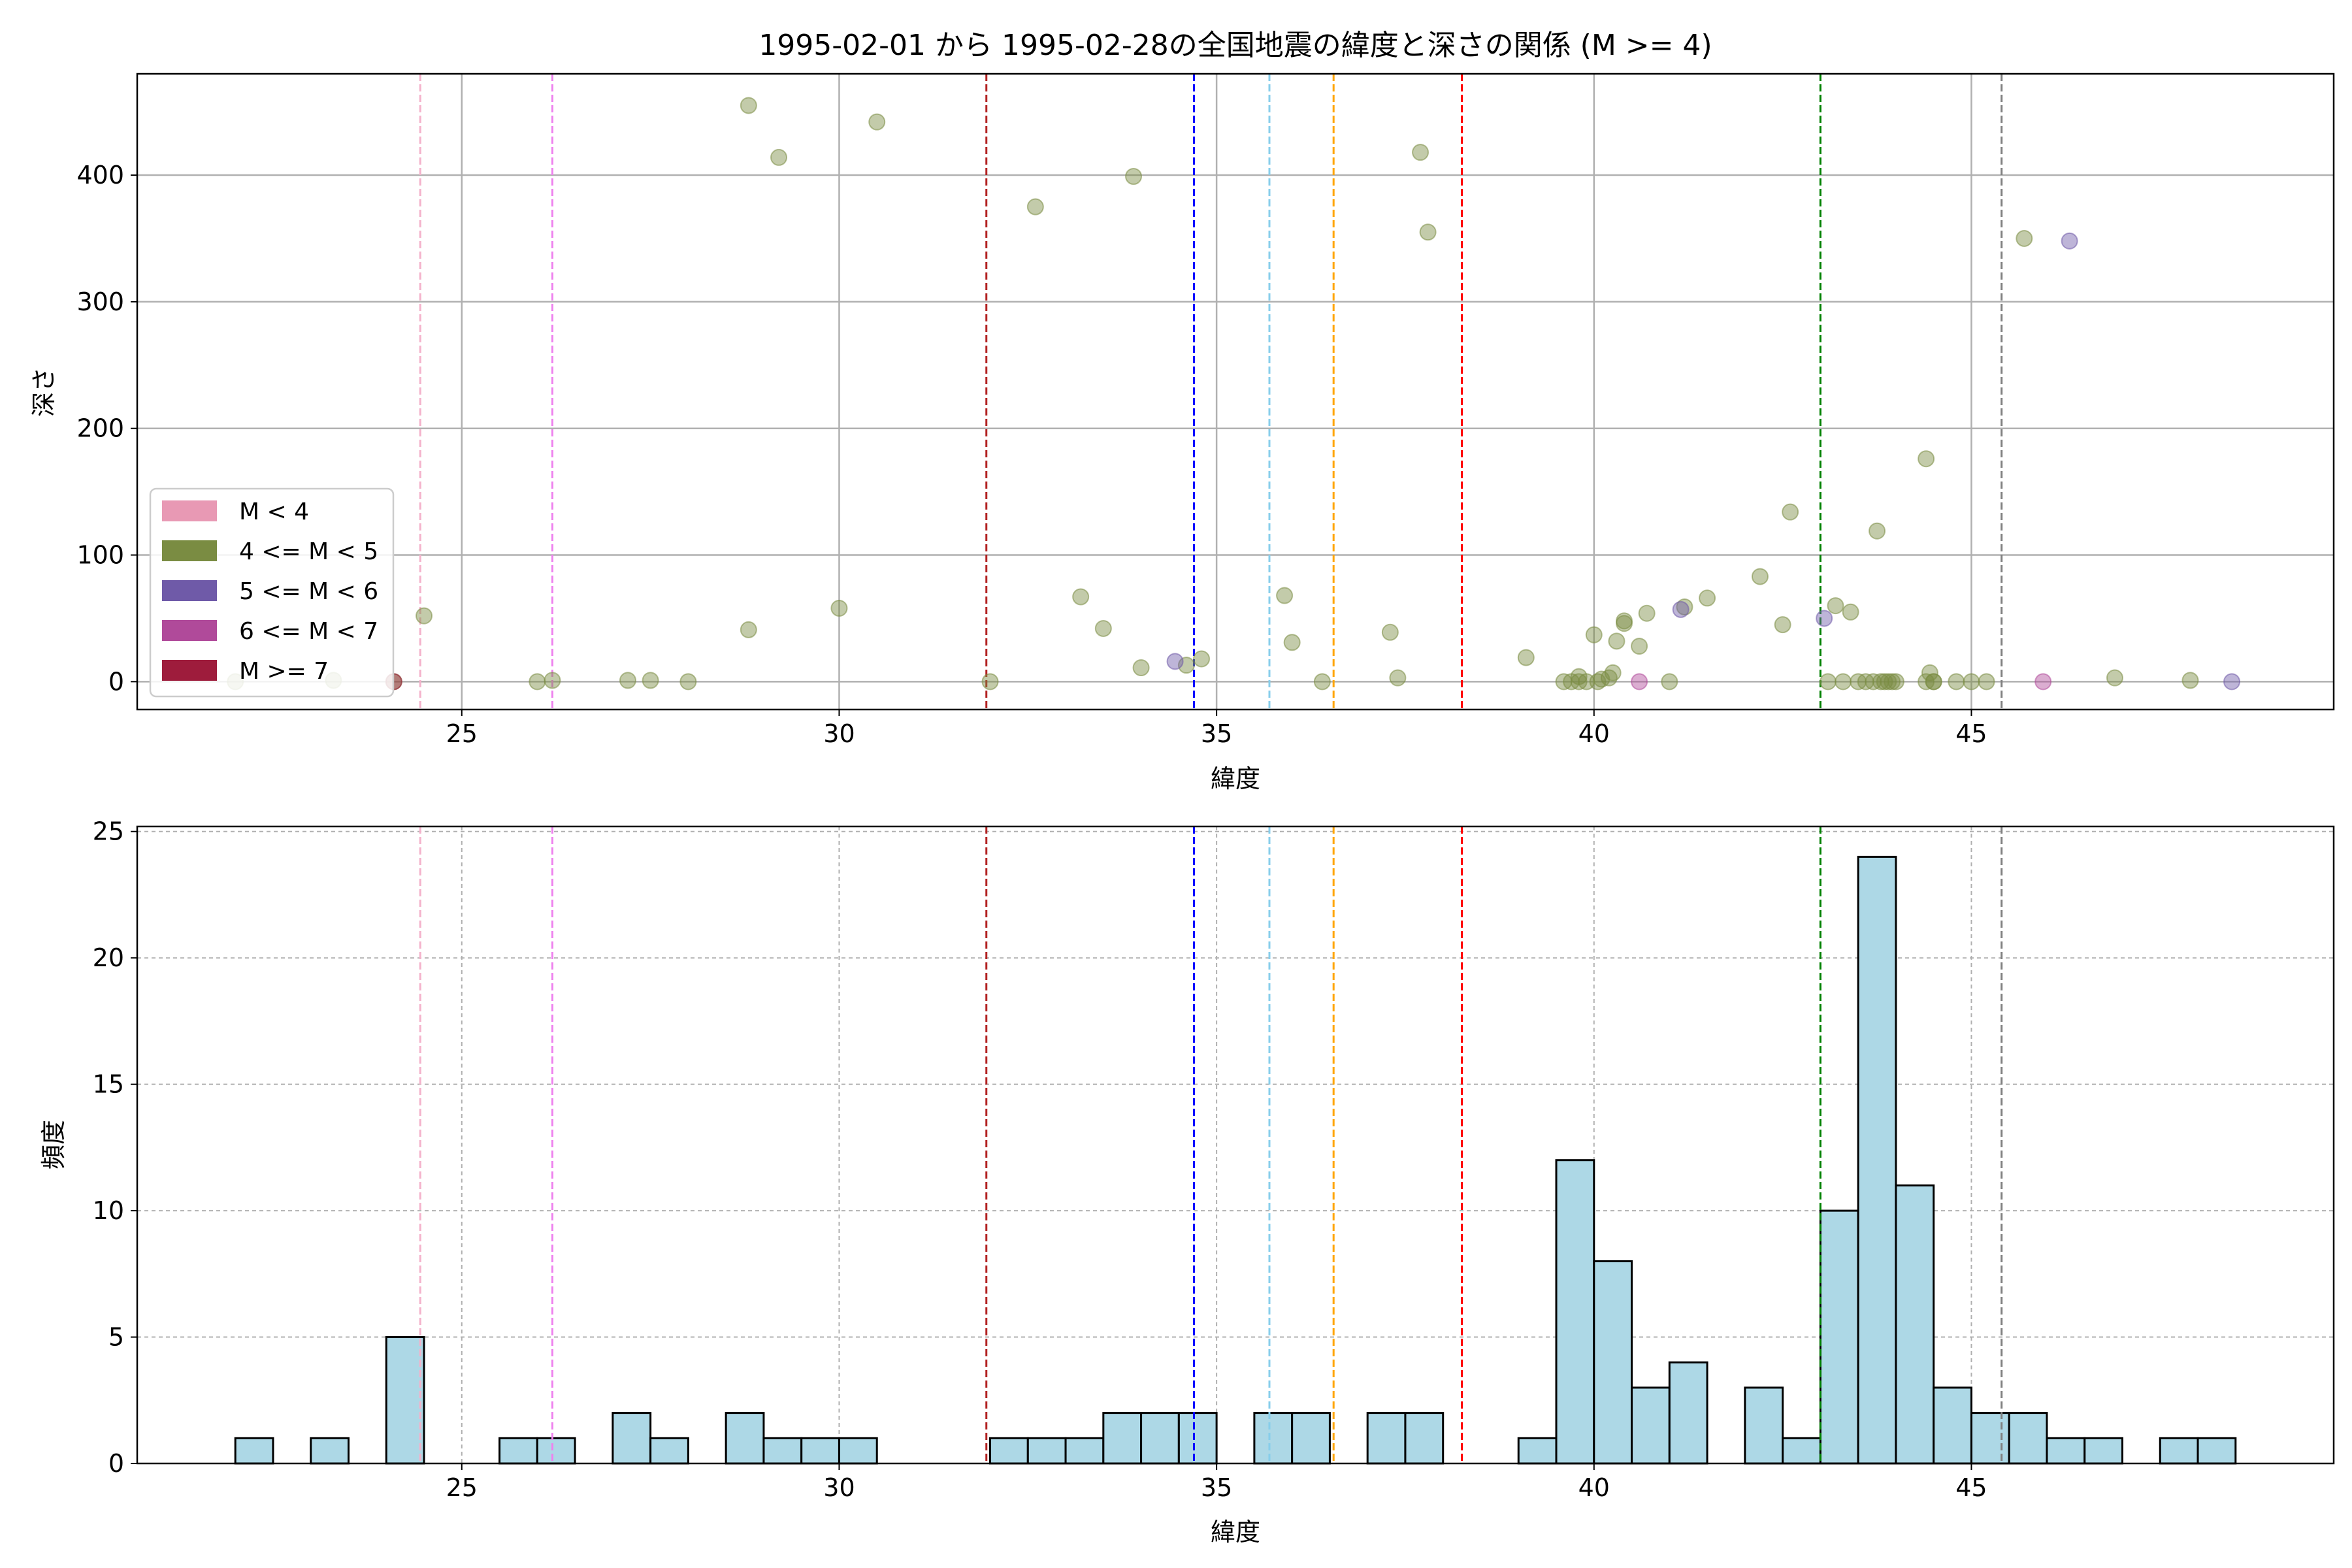 This screenshot has width=2352, height=1568. I want to click on scatter-x-tick-label: 40, so click(1594, 733).